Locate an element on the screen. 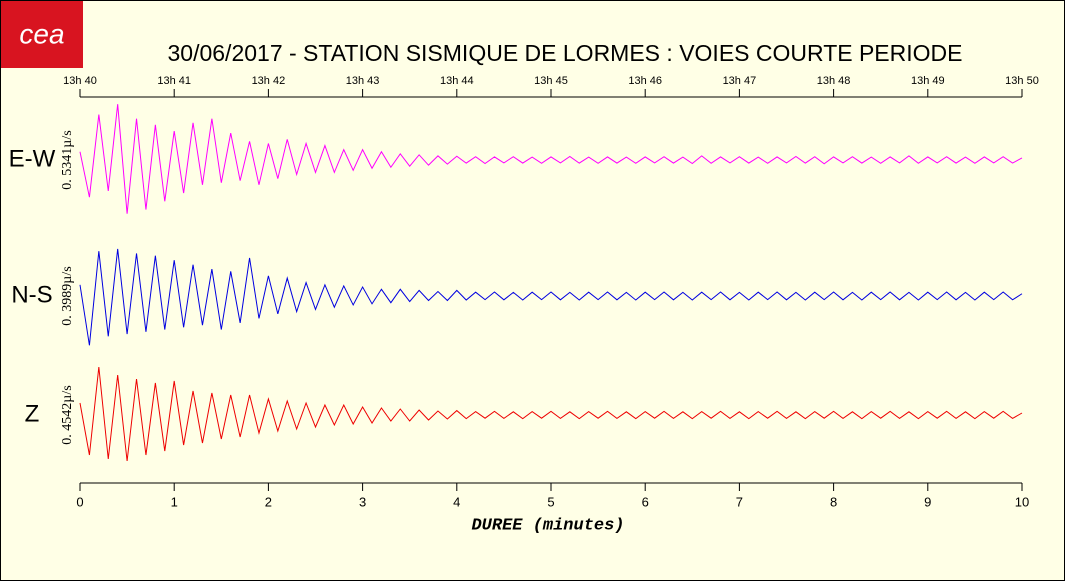 The width and height of the screenshot is (1065, 581). logo: cea is located at coordinates (41, 33).